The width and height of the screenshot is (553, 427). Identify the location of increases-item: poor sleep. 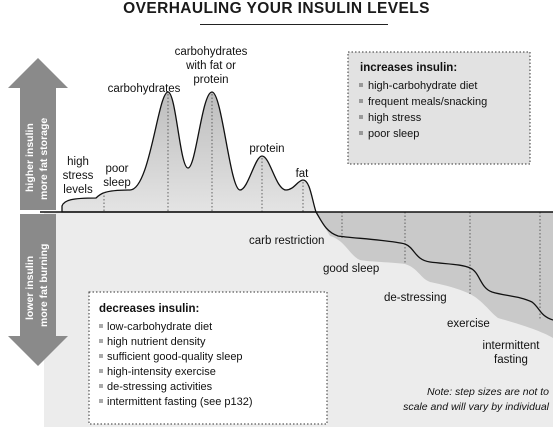
(393, 134).